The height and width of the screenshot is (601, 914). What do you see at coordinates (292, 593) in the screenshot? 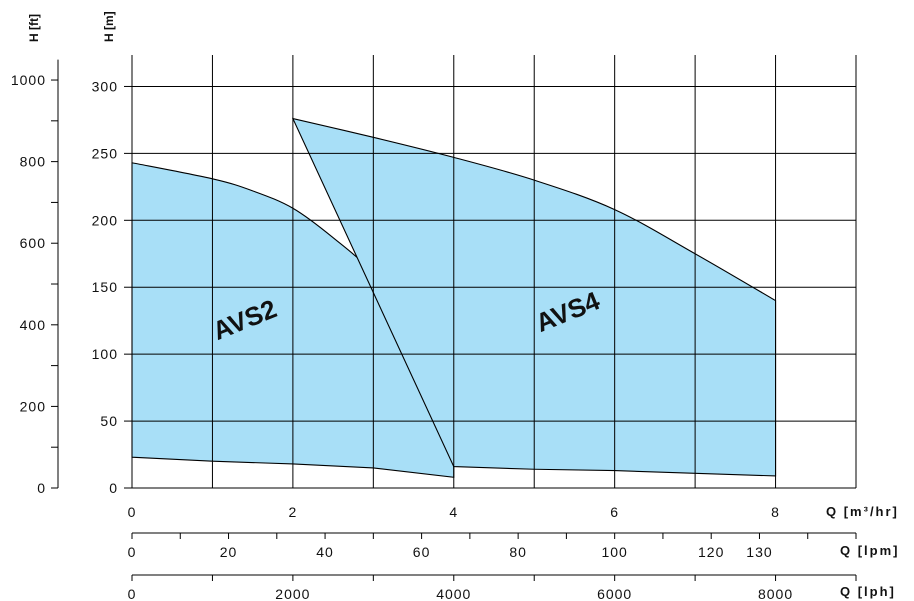
I see `x-lph-tick-label: 2000` at bounding box center [292, 593].